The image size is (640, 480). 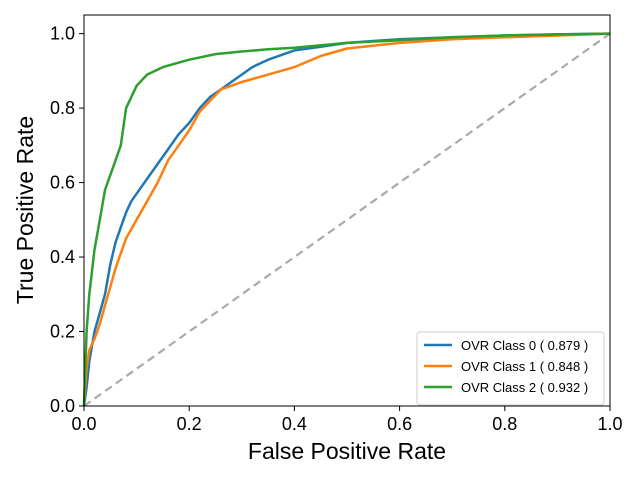 What do you see at coordinates (524, 366) in the screenshot?
I see `legend-entry: OVR Class 1 ( 0.848 )` at bounding box center [524, 366].